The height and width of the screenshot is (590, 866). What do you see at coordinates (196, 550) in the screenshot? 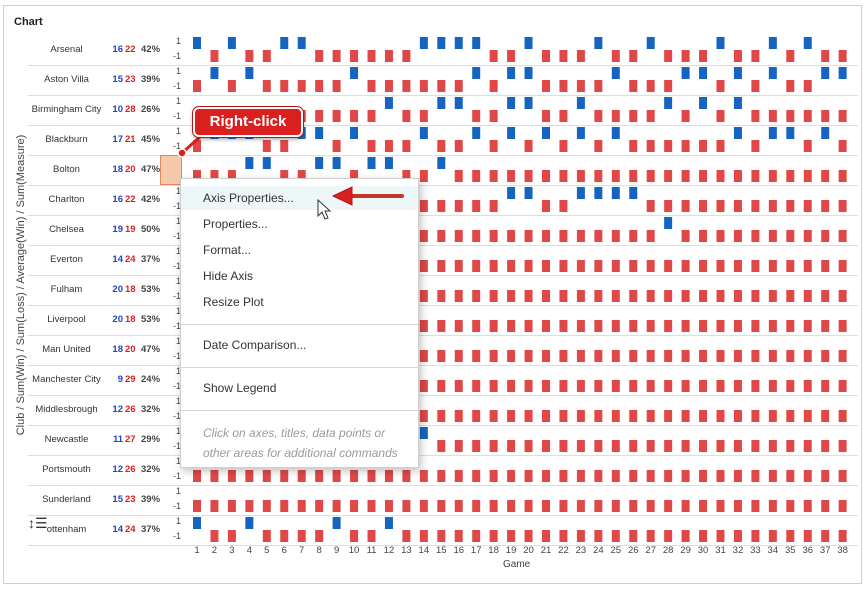
I see `x-tick-label: 1` at bounding box center [196, 550].